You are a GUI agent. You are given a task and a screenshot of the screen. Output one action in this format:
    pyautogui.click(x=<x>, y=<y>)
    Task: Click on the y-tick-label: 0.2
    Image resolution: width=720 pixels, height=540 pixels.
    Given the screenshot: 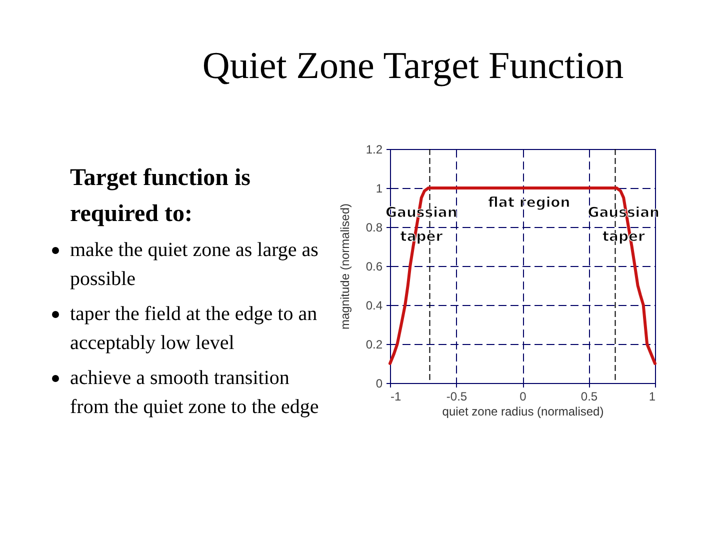 What is the action you would take?
    pyautogui.click(x=374, y=345)
    